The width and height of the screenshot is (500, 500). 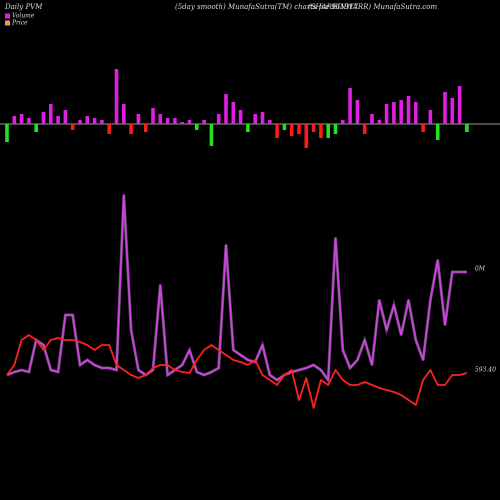 What do you see at coordinates (23, 7) in the screenshot?
I see `chart-title: Daily PVM` at bounding box center [23, 7].